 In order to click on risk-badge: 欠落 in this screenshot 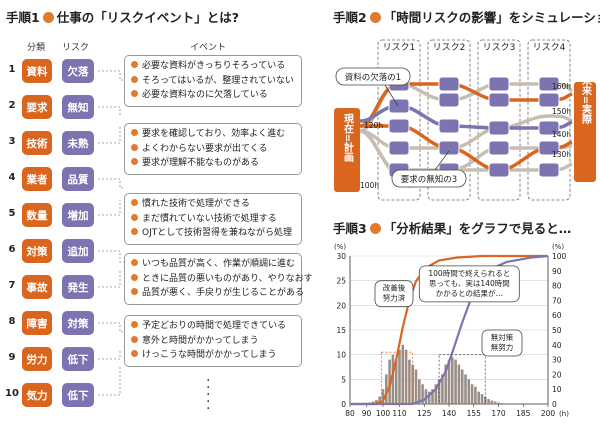, I will do `click(78, 71)`.